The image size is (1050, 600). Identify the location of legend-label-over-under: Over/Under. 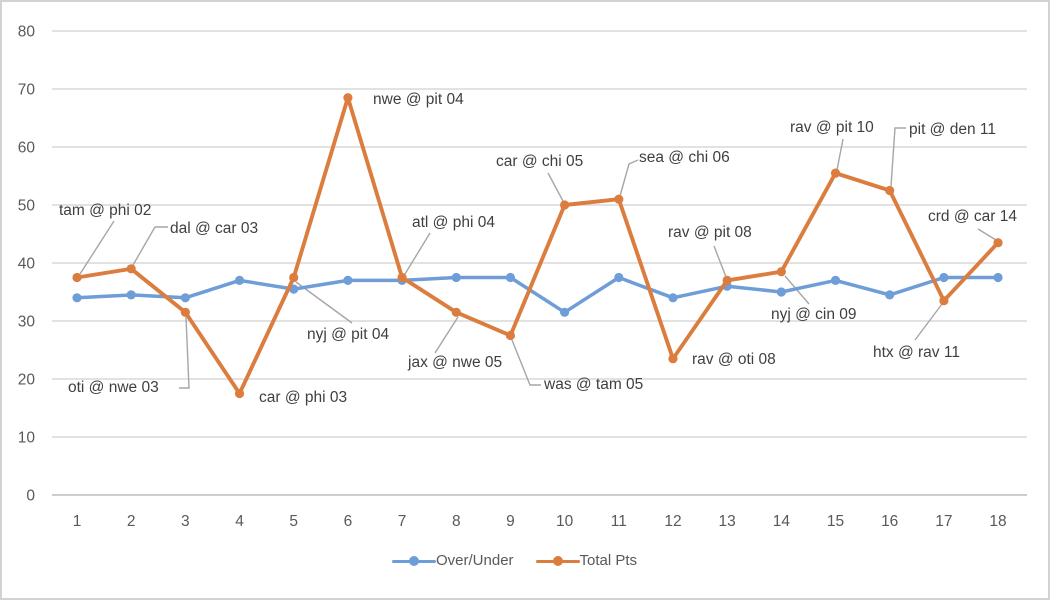
(475, 560).